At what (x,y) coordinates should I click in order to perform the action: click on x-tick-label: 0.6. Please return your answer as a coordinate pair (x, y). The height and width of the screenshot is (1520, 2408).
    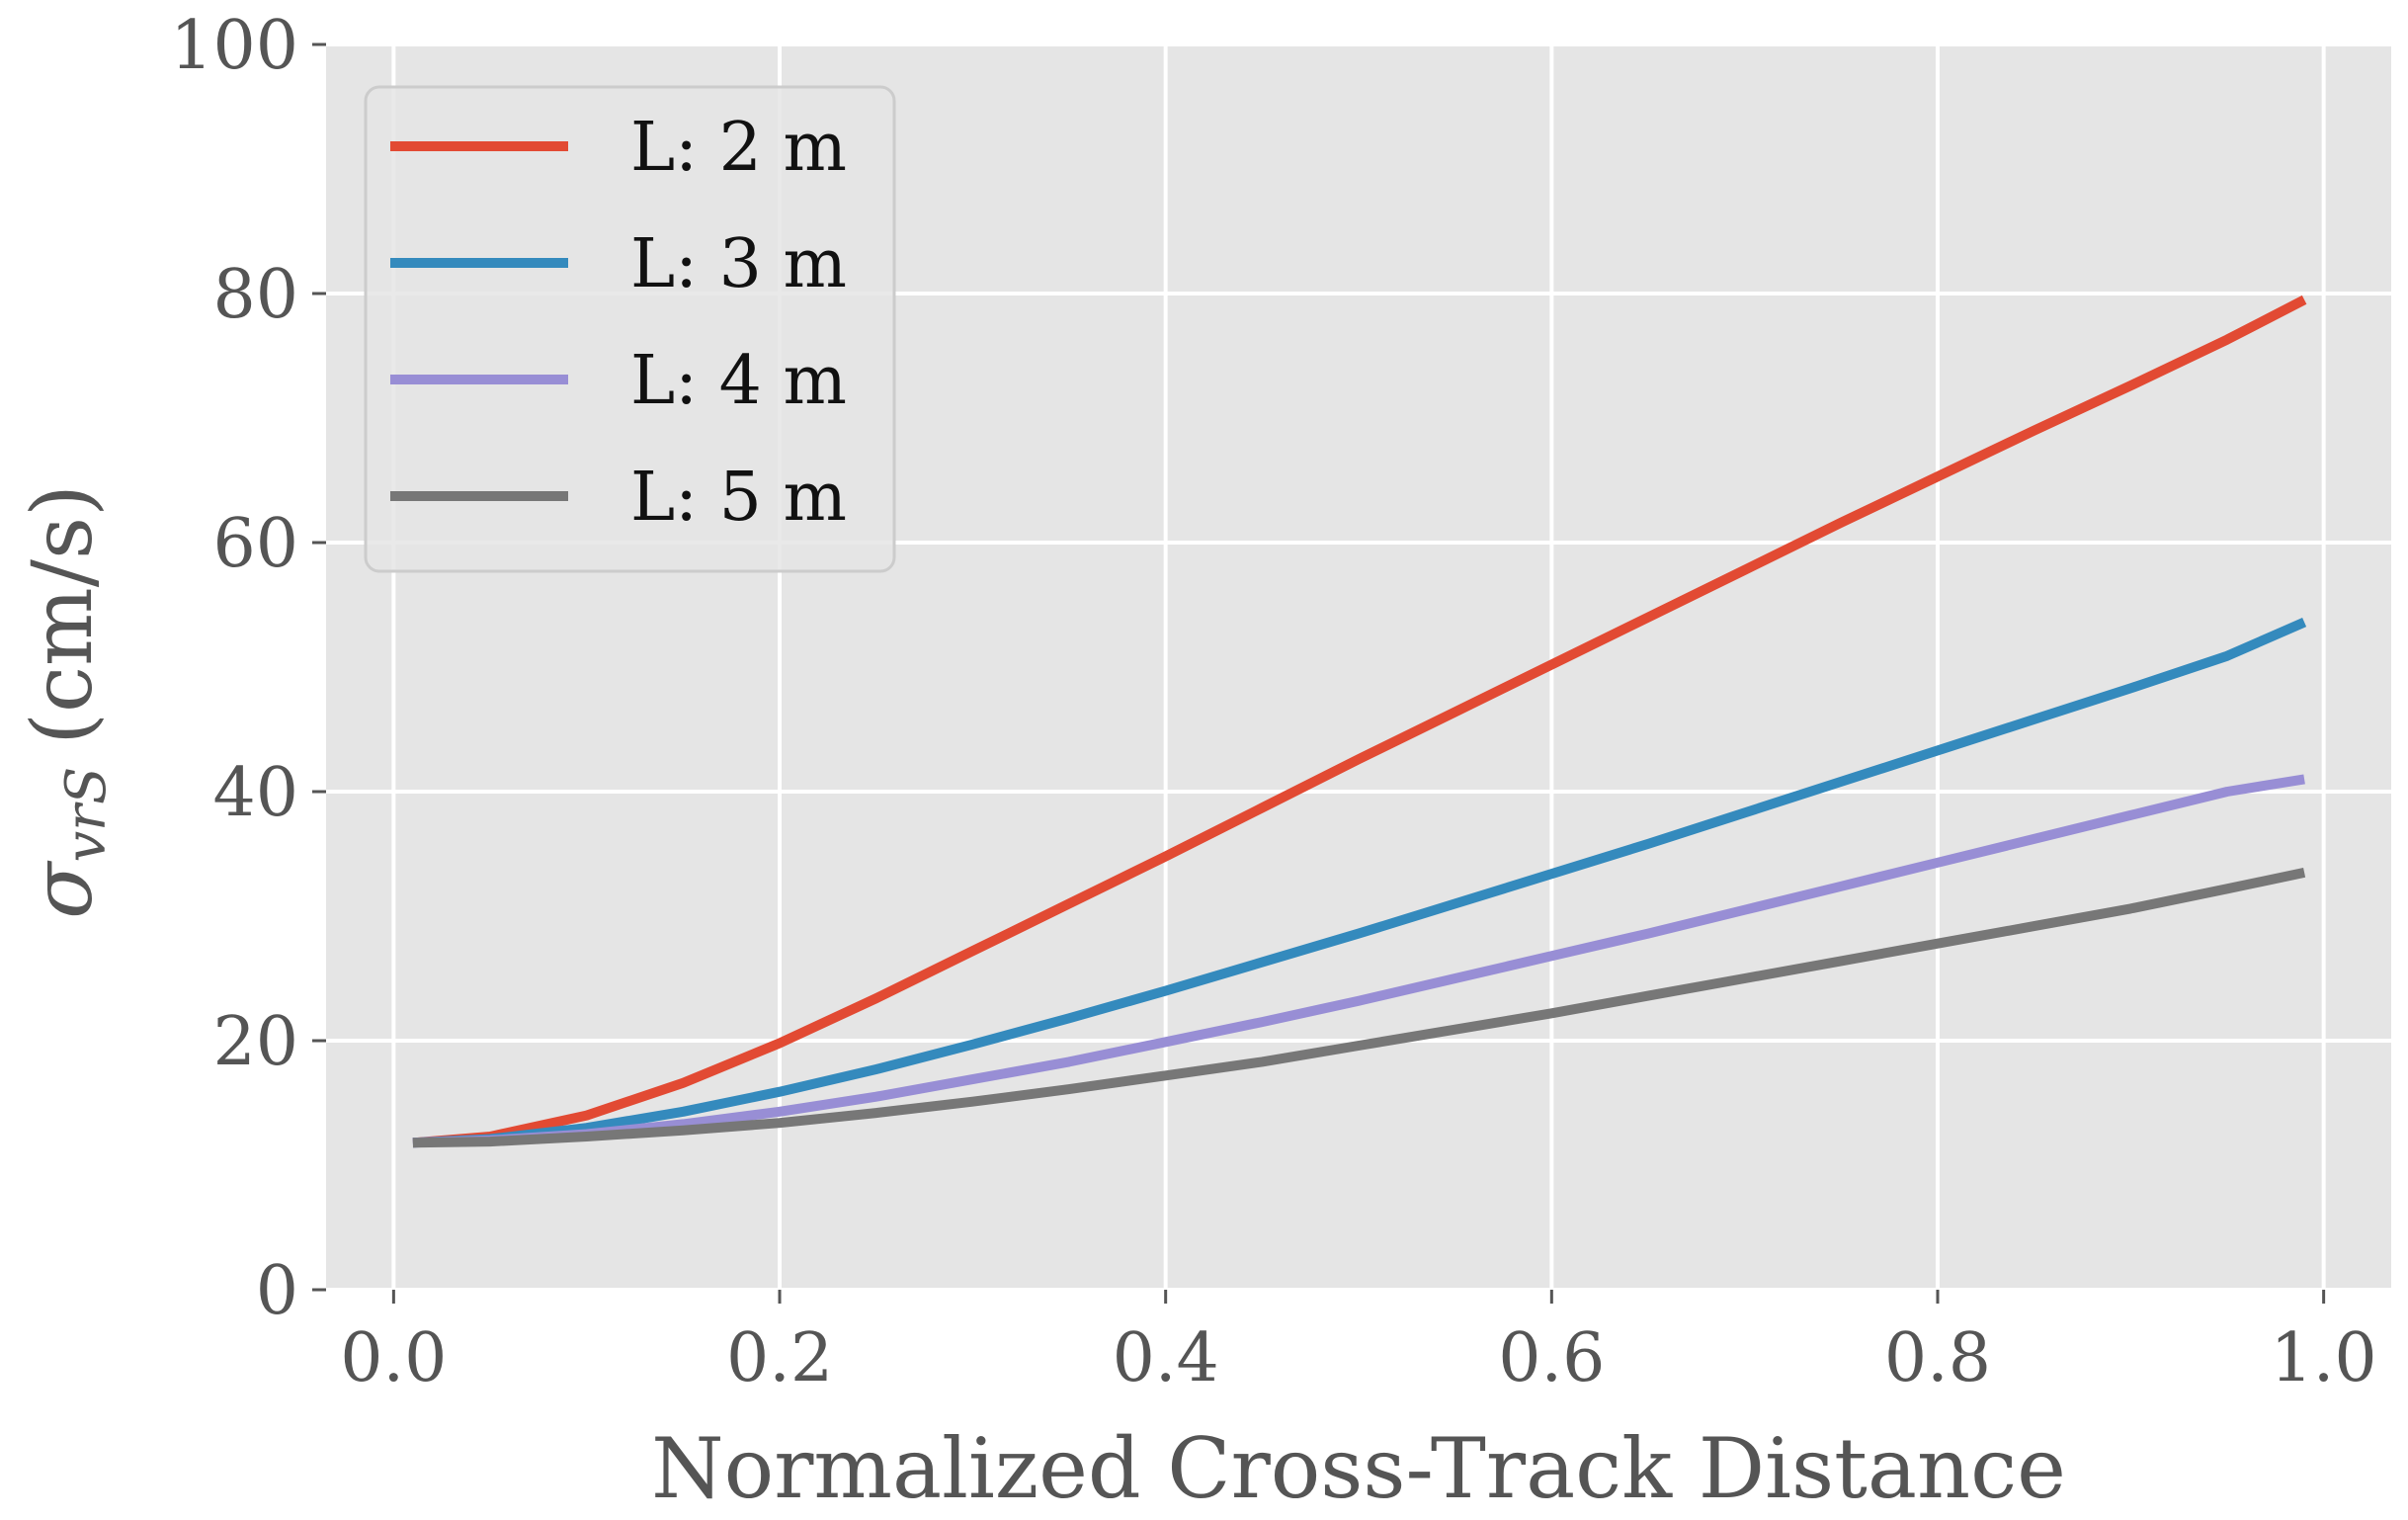
    Looking at the image, I should click on (1551, 1358).